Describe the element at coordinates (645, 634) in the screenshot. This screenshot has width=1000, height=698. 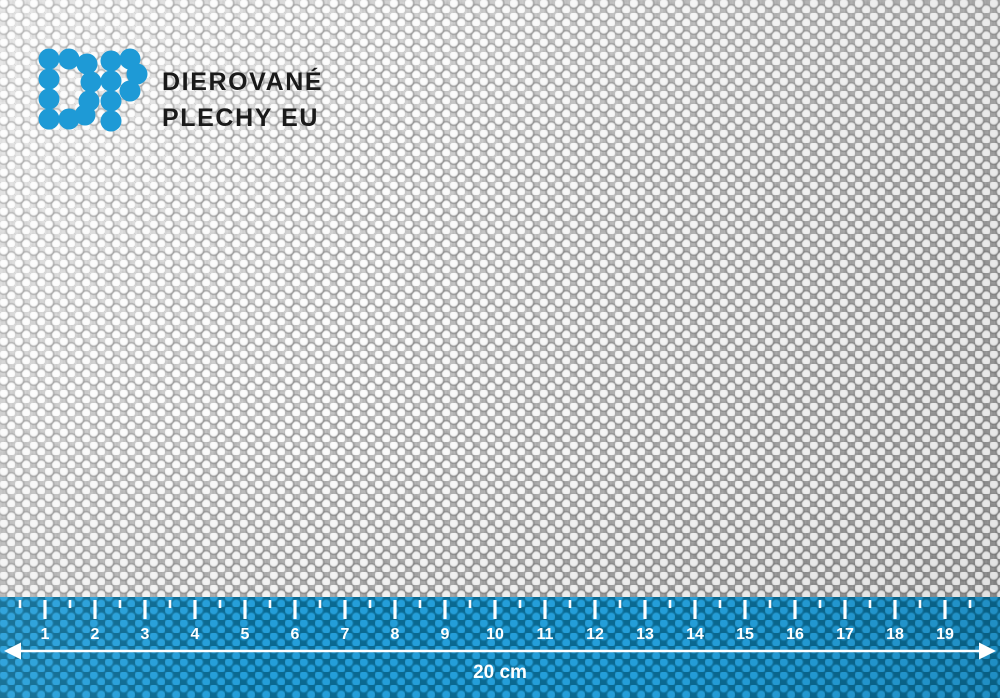
I see `ruler-tick-label: 13` at that location.